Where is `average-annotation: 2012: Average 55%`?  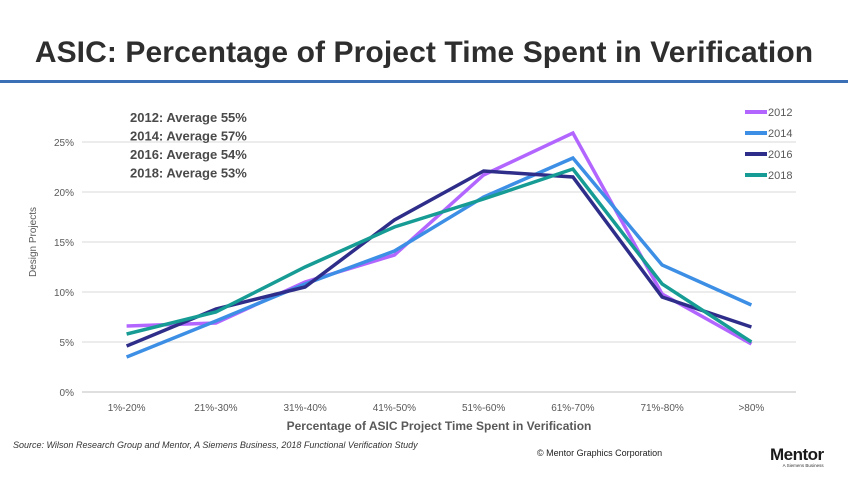
average-annotation: 2012: Average 55% is located at coordinates (188, 117).